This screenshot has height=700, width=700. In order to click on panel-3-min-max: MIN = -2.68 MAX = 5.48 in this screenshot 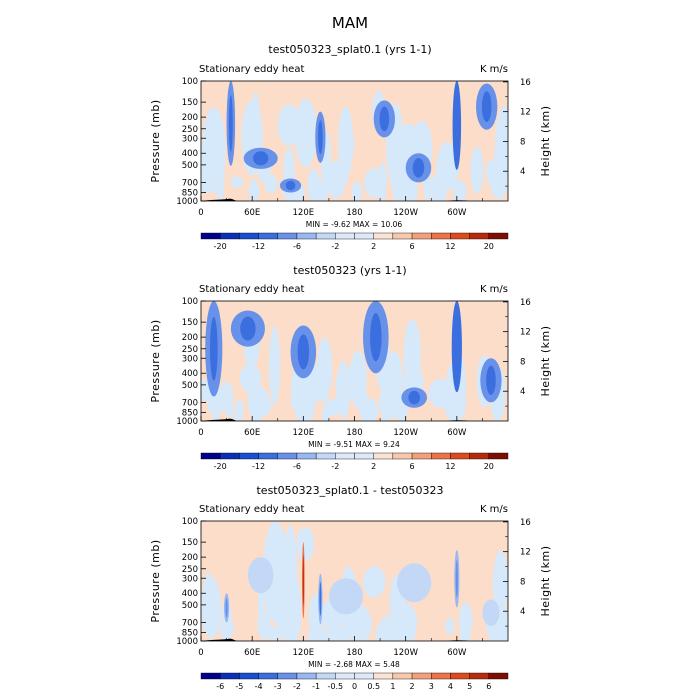, I will do `click(354, 664)`.